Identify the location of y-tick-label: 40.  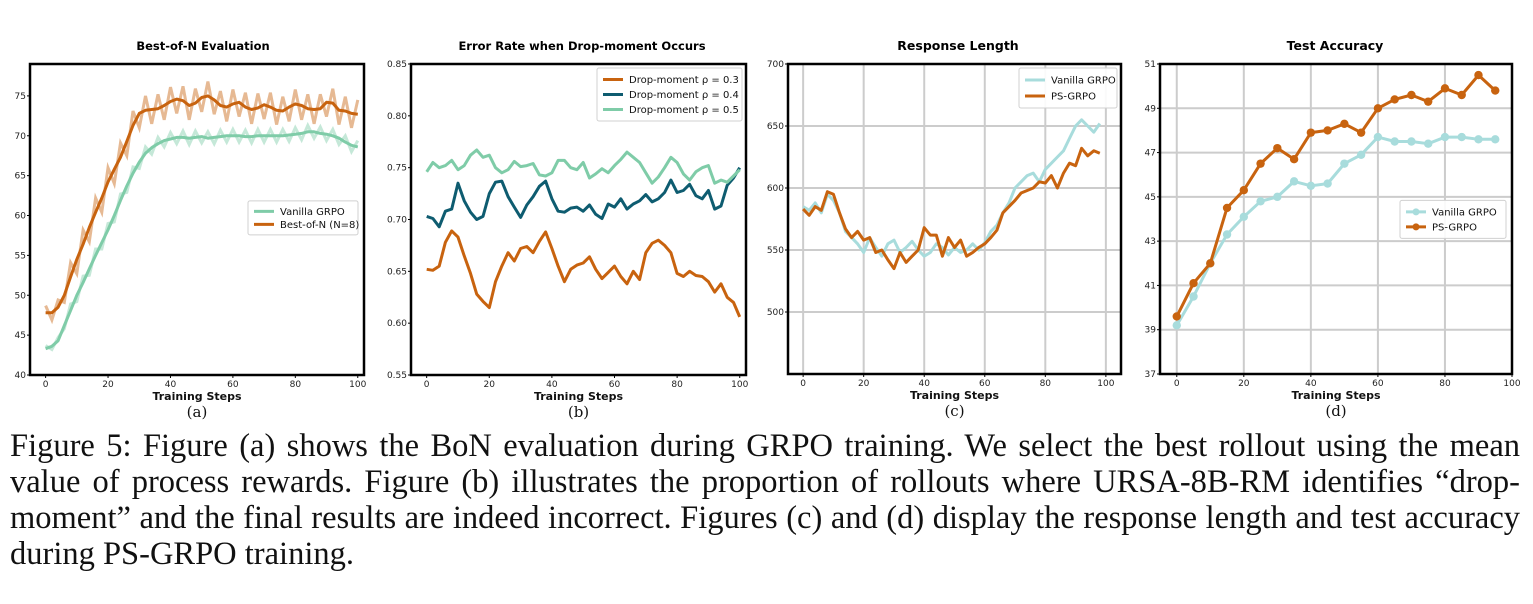
(21, 376).